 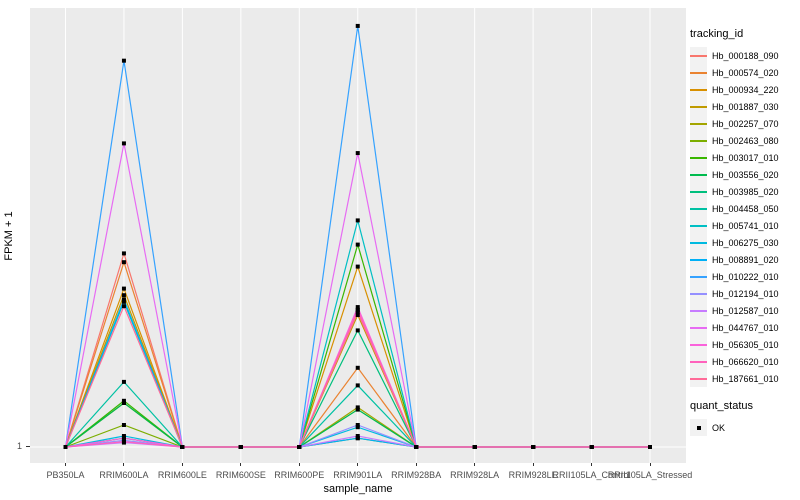 What do you see at coordinates (358, 489) in the screenshot?
I see `x-axis-title: sample_name` at bounding box center [358, 489].